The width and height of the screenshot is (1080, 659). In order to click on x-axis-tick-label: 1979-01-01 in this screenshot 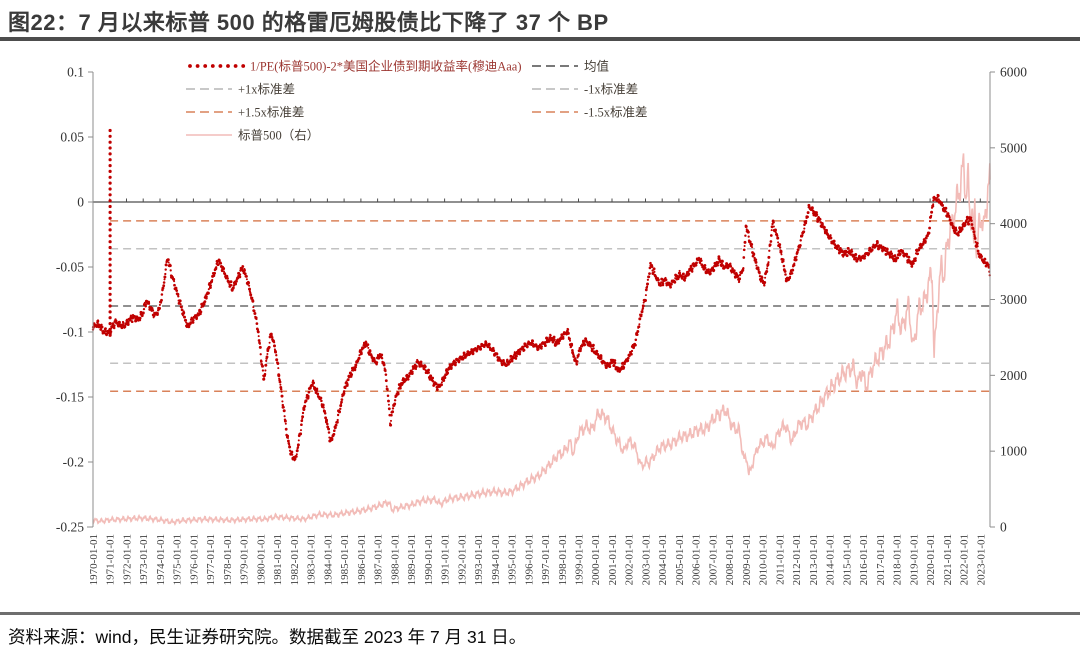, I will do `click(245, 559)`.